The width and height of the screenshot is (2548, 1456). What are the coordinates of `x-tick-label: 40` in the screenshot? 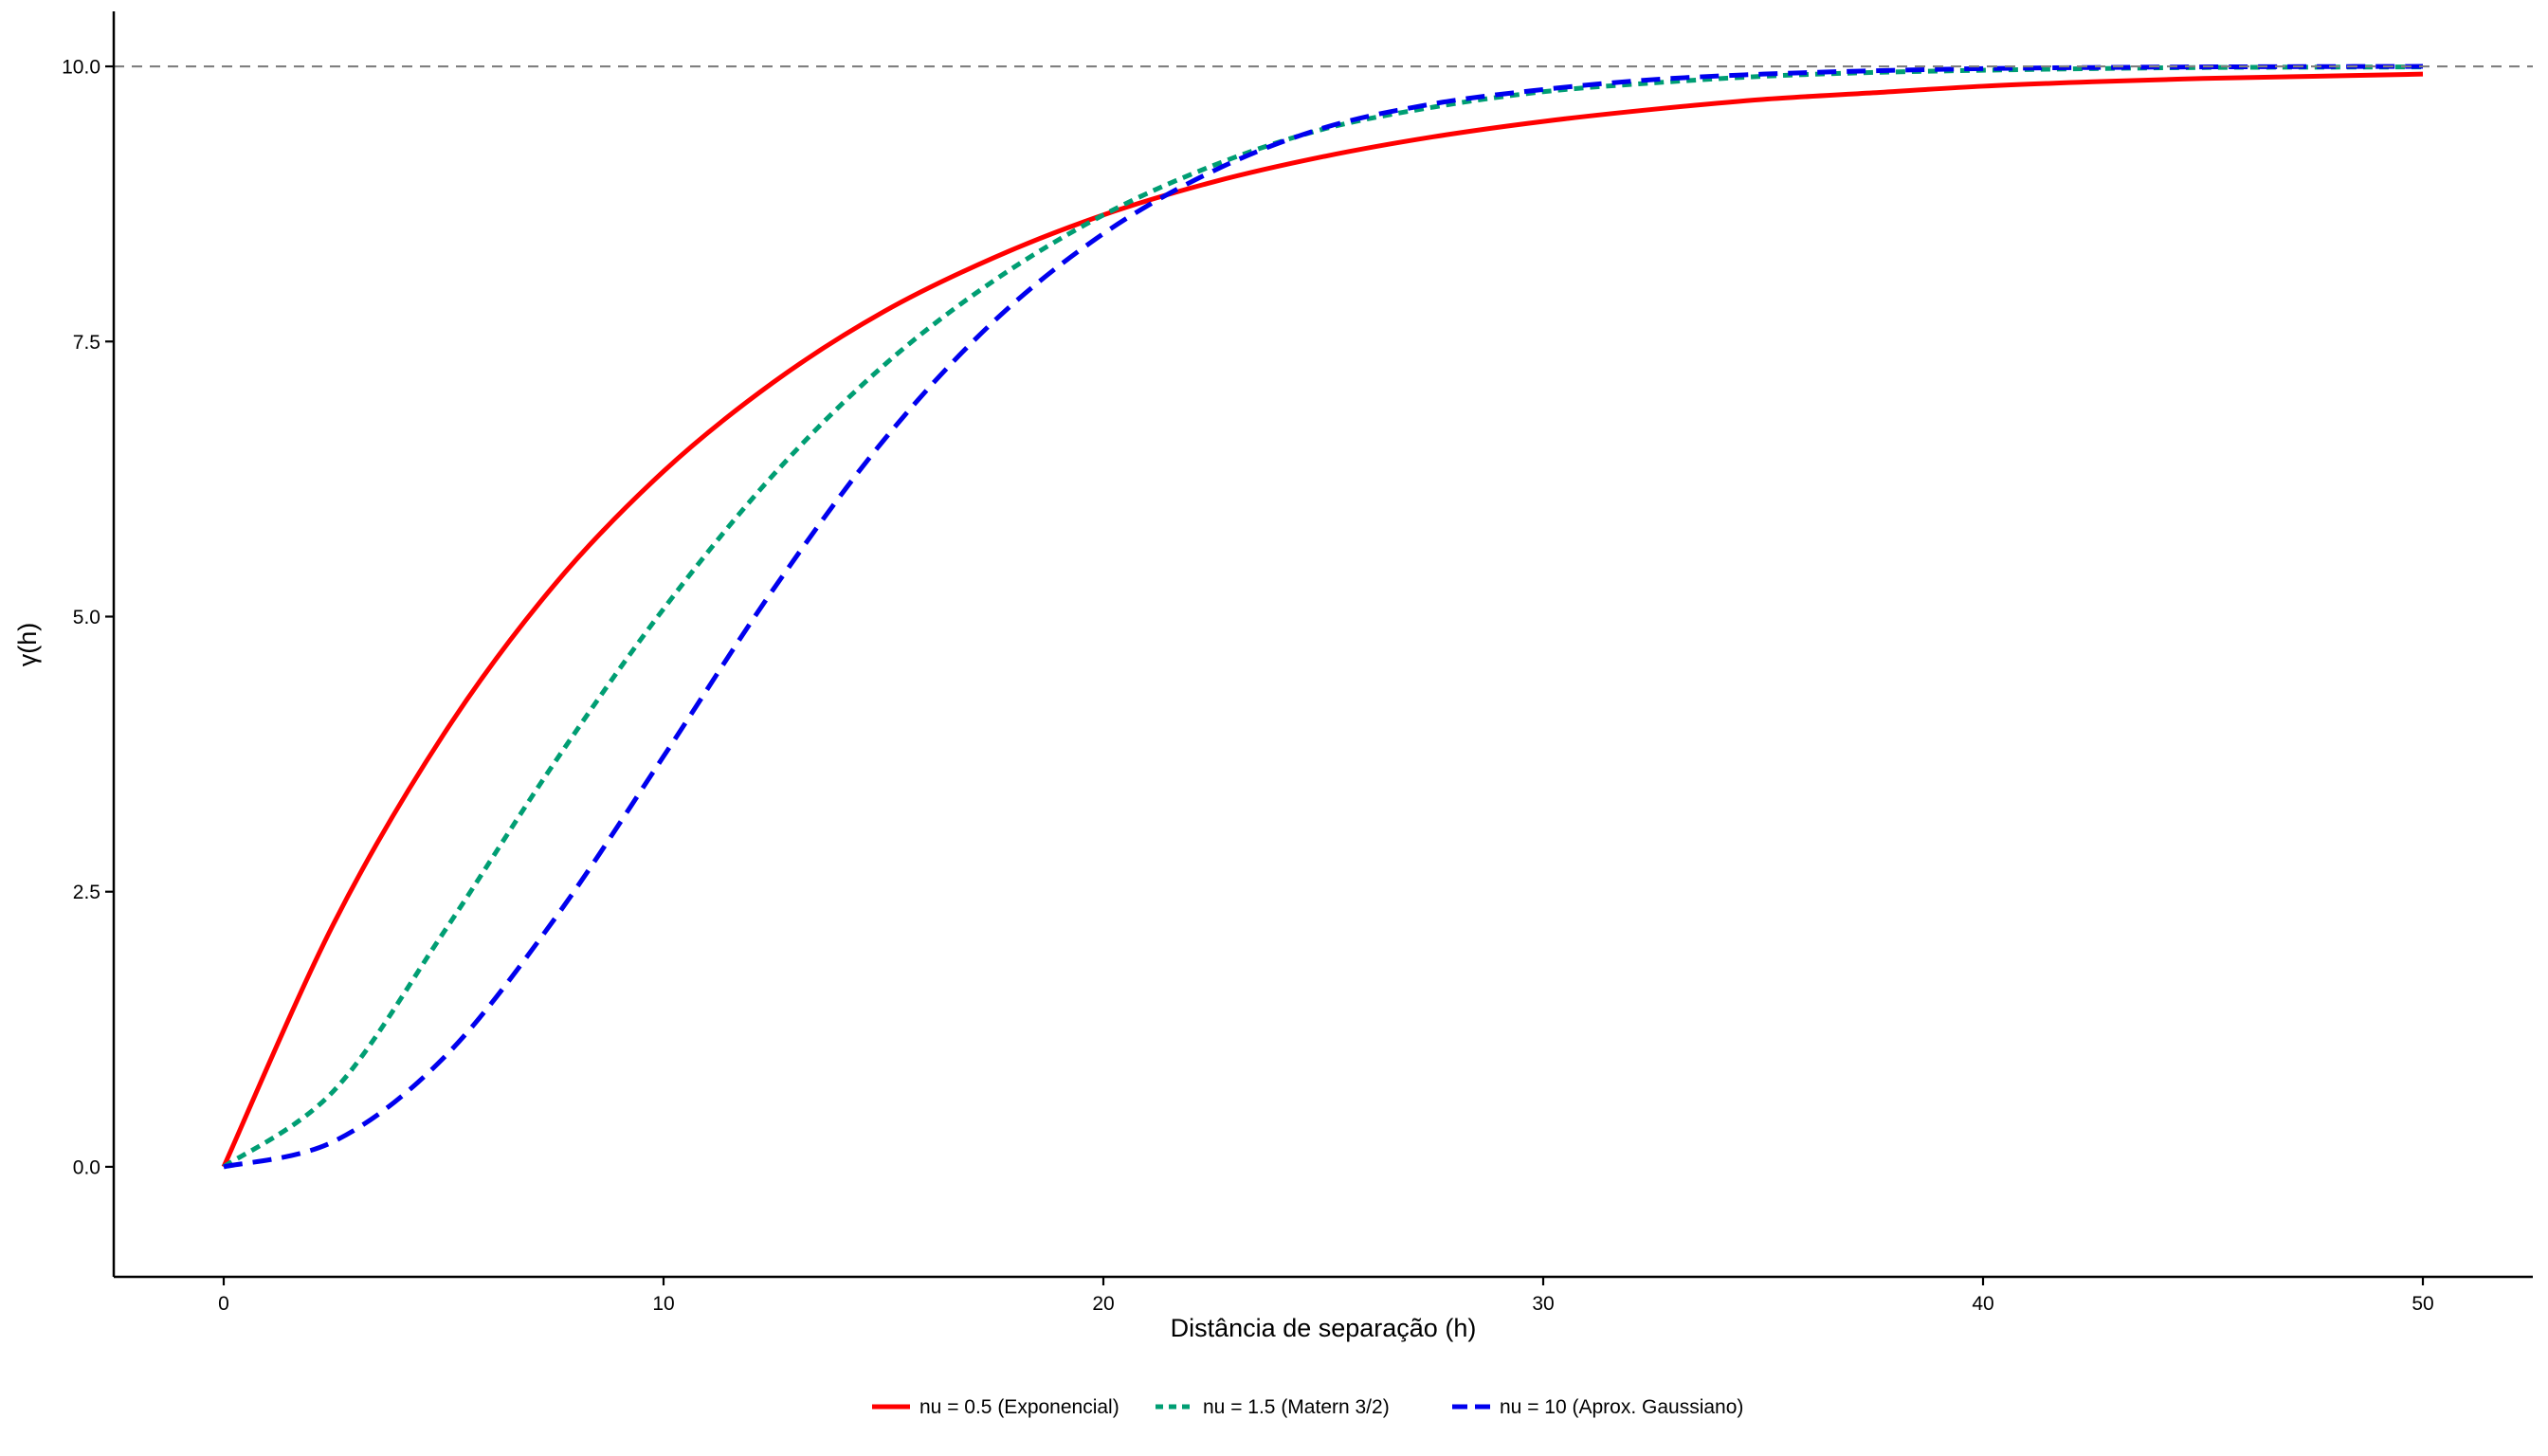 It's located at (1982, 1304).